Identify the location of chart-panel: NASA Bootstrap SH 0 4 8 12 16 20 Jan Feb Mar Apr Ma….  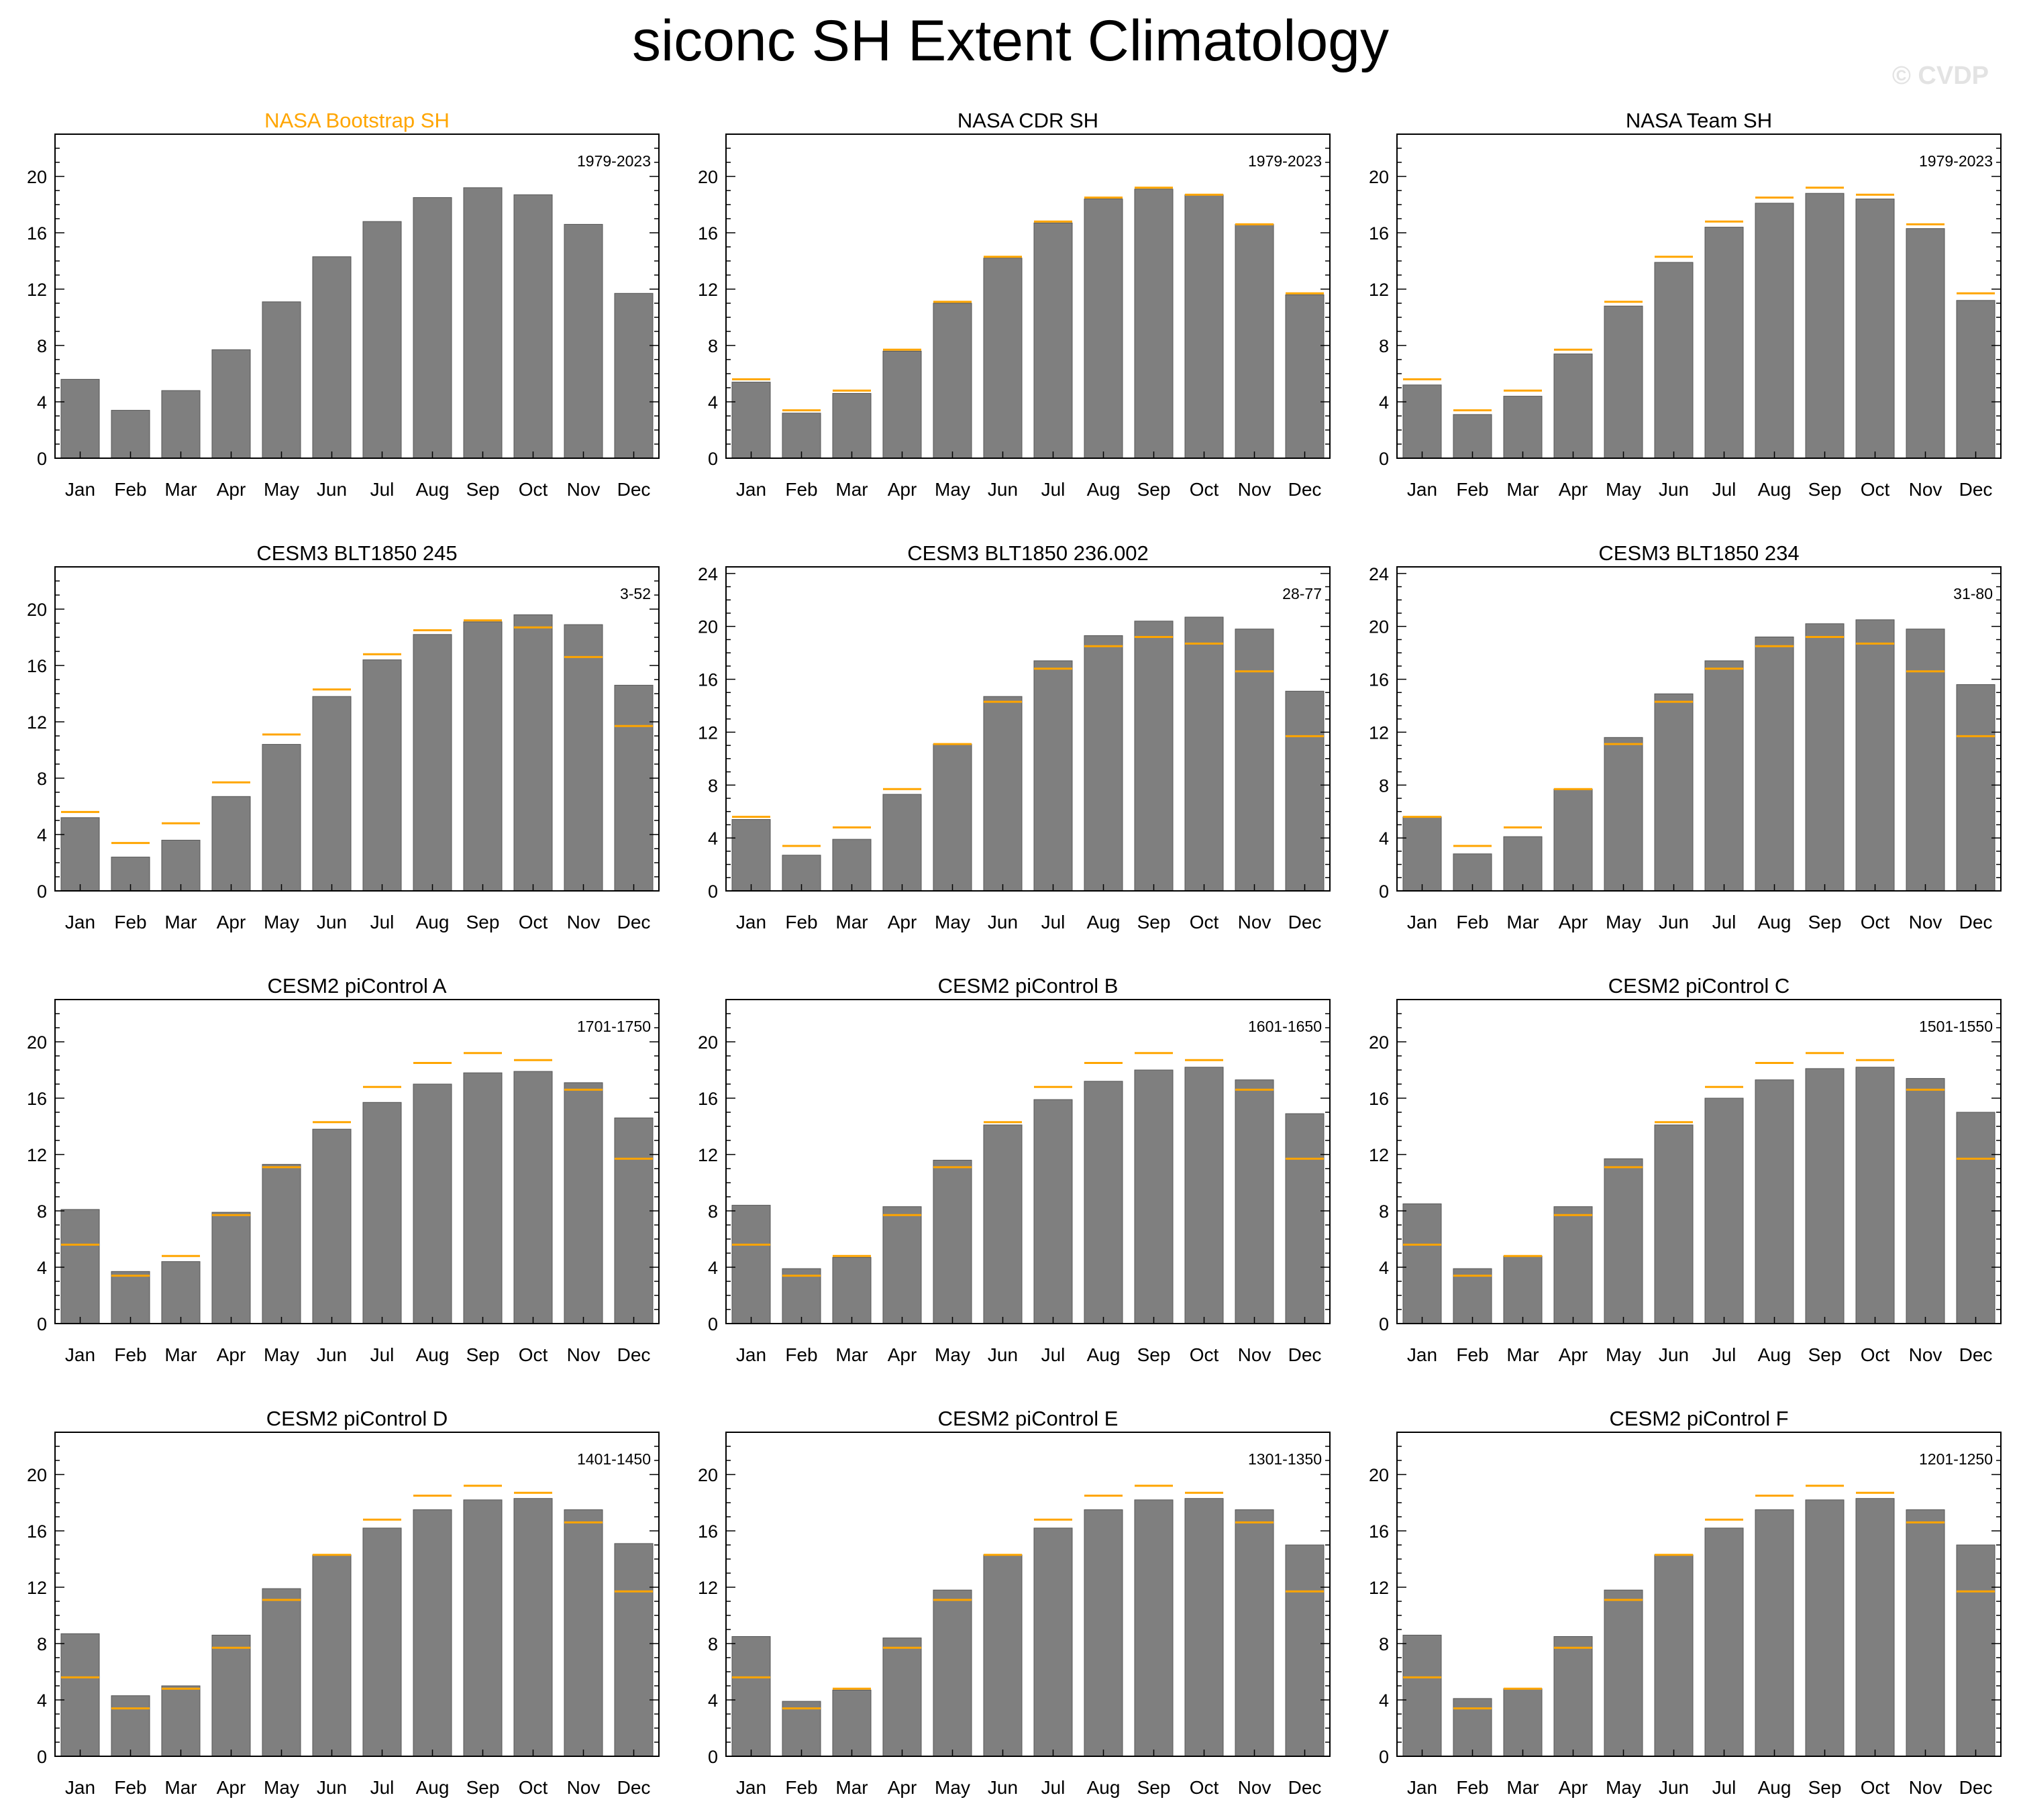
(343, 304).